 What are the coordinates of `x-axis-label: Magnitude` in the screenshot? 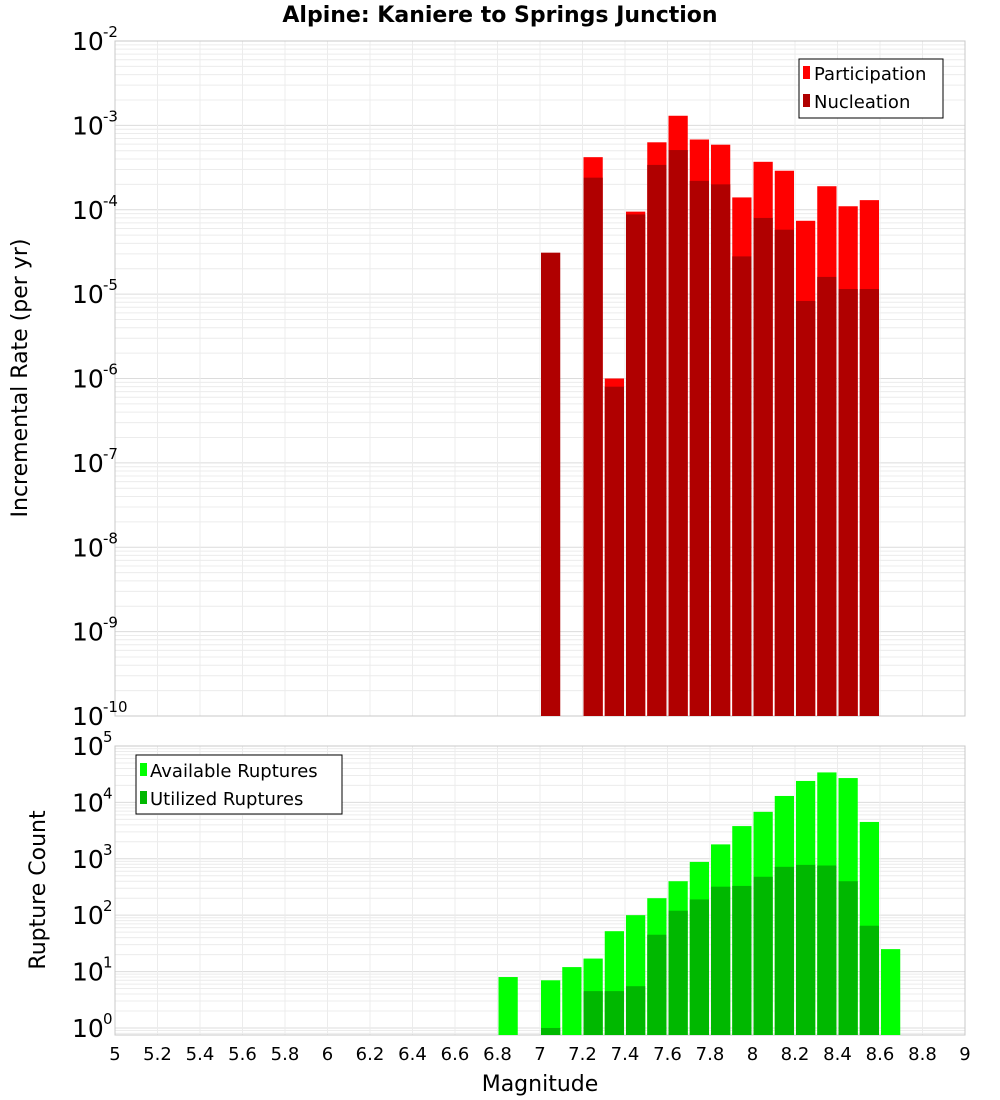 It's located at (540, 1084).